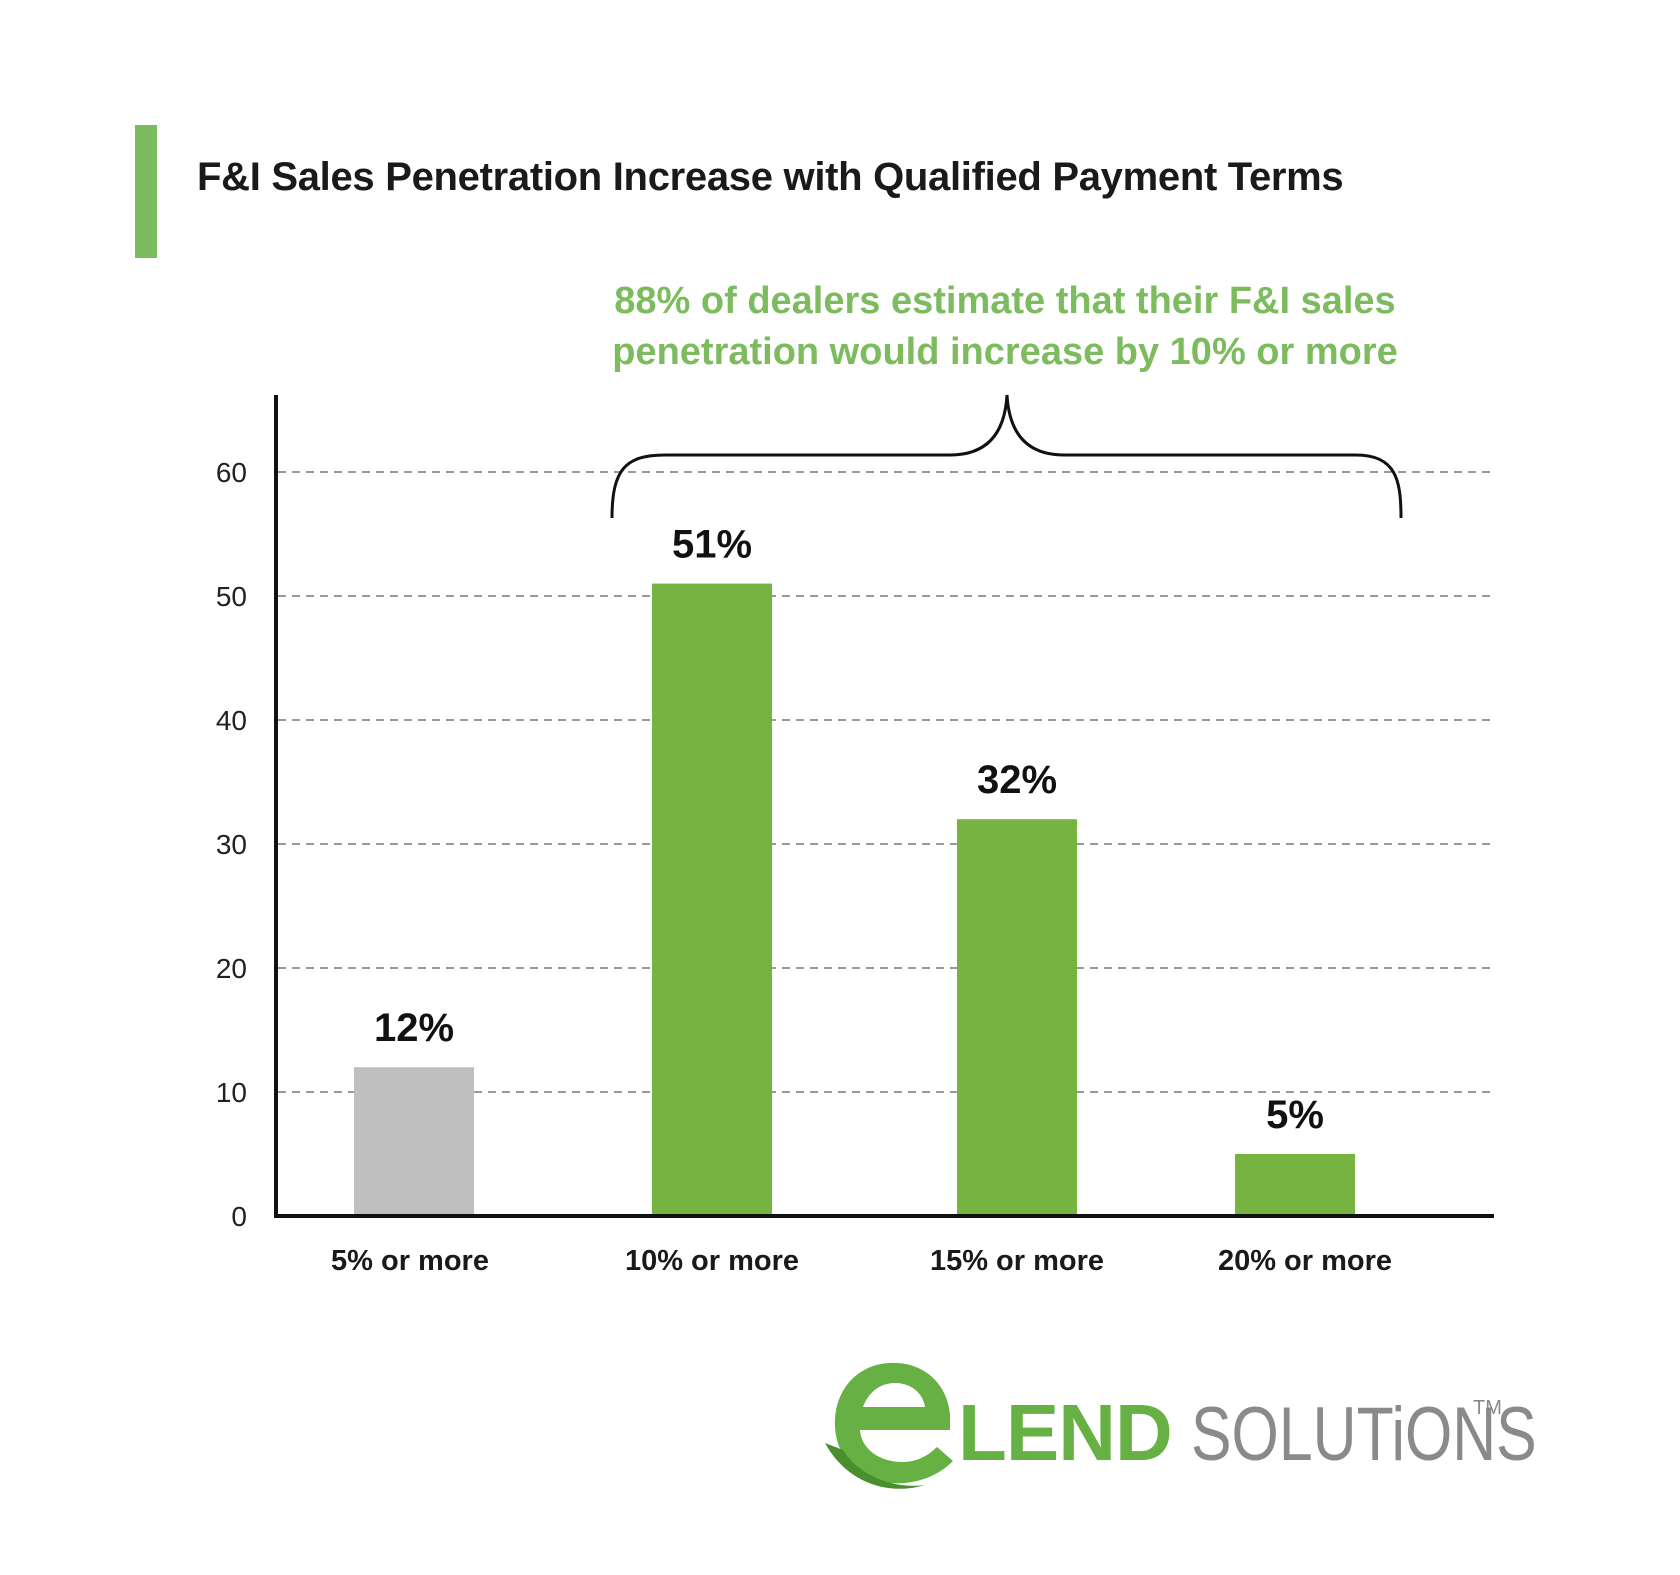 The image size is (1680, 1575). I want to click on x-tick-label: 10% or more, so click(712, 1261).